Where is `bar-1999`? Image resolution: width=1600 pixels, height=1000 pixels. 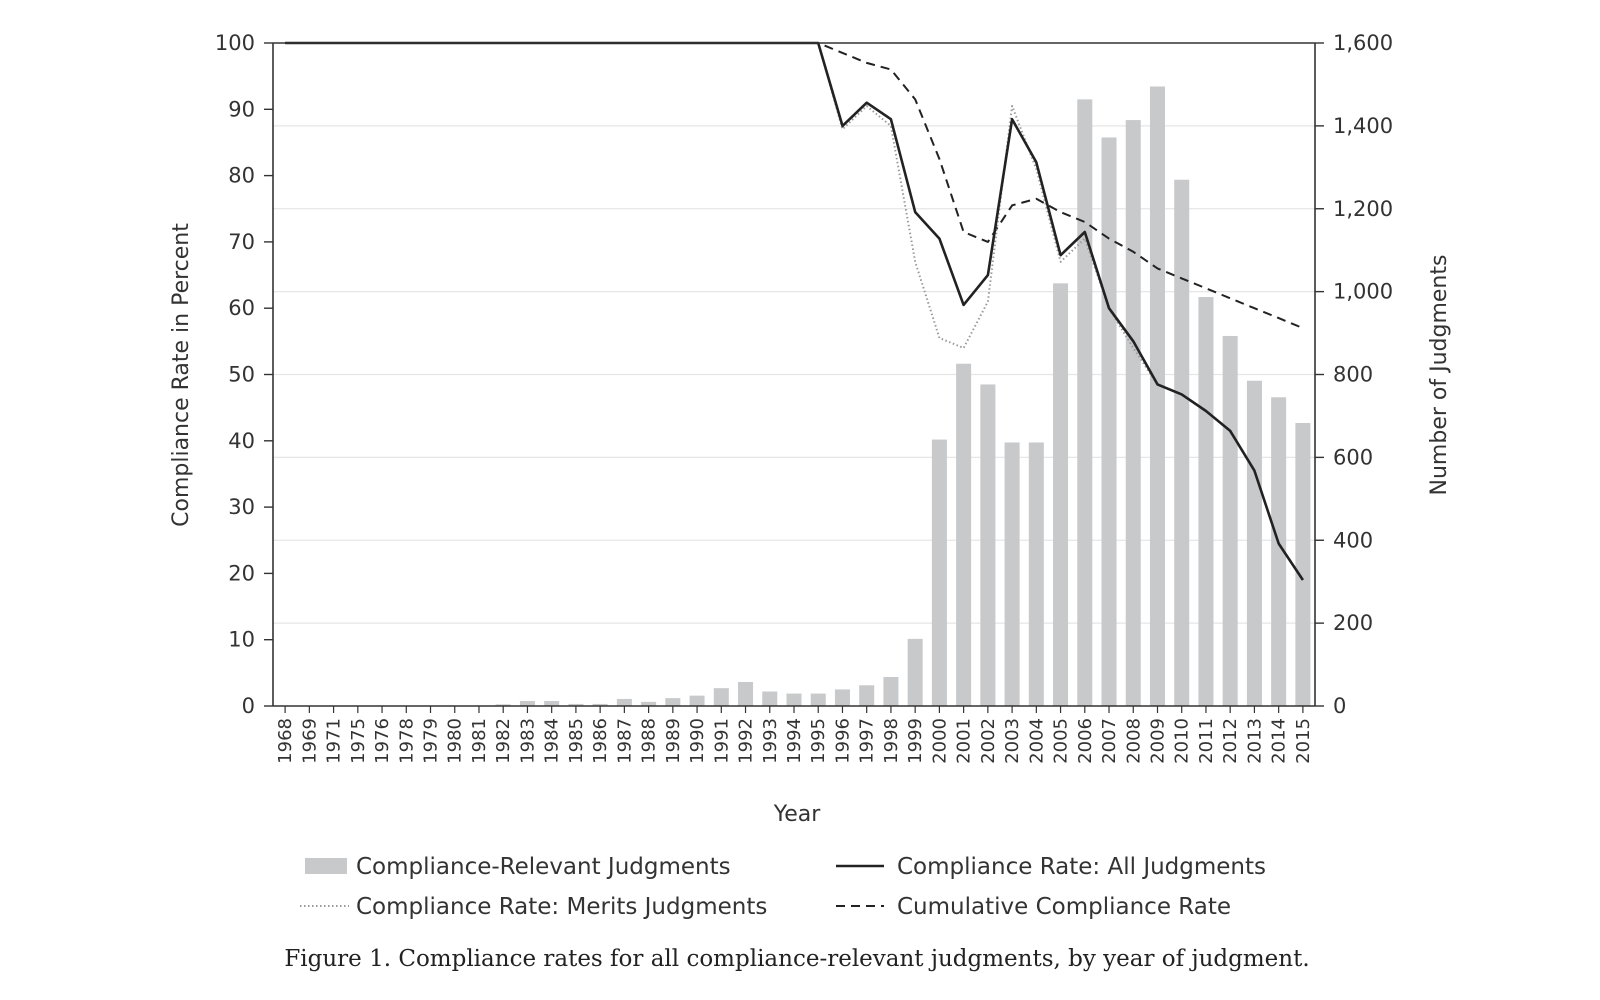 bar-1999 is located at coordinates (915, 672).